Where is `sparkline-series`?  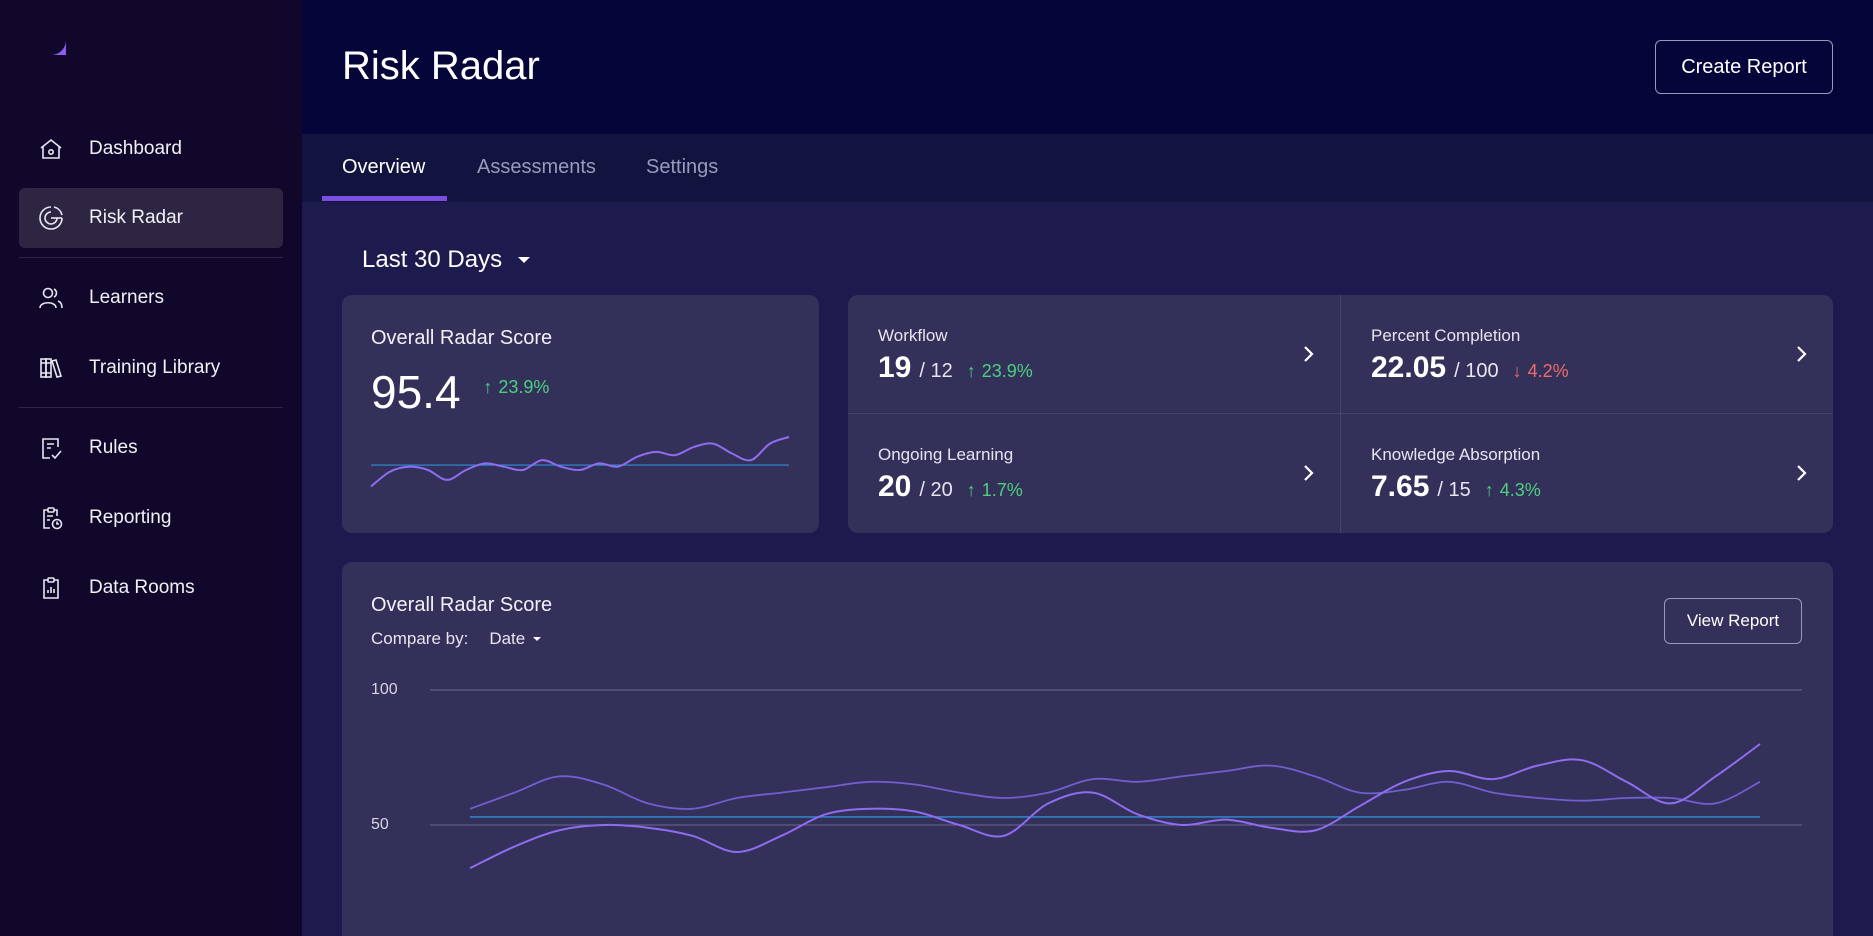 sparkline-series is located at coordinates (580, 462).